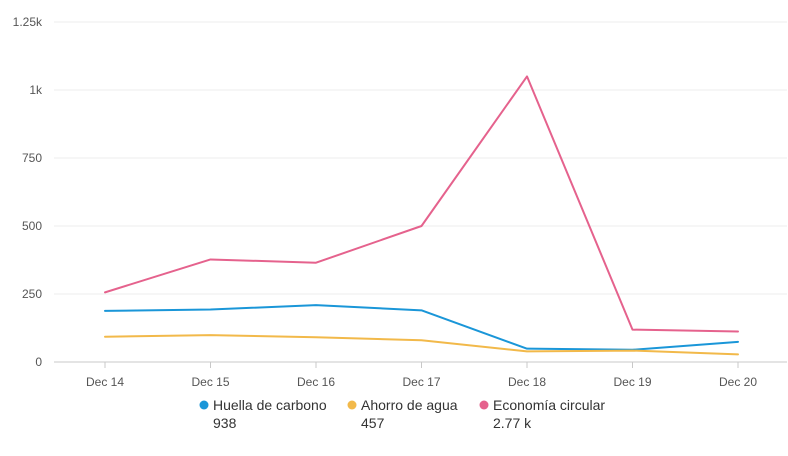 This screenshot has width=788, height=456. Describe the element at coordinates (210, 382) in the screenshot. I see `x-tick-label: Dec 15` at that location.